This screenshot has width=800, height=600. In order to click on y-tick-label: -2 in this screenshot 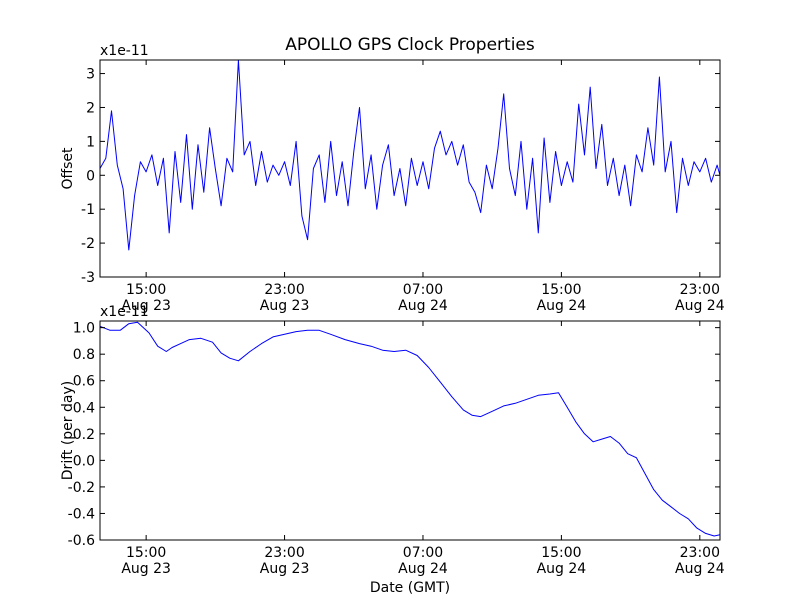, I will do `click(88, 244)`.